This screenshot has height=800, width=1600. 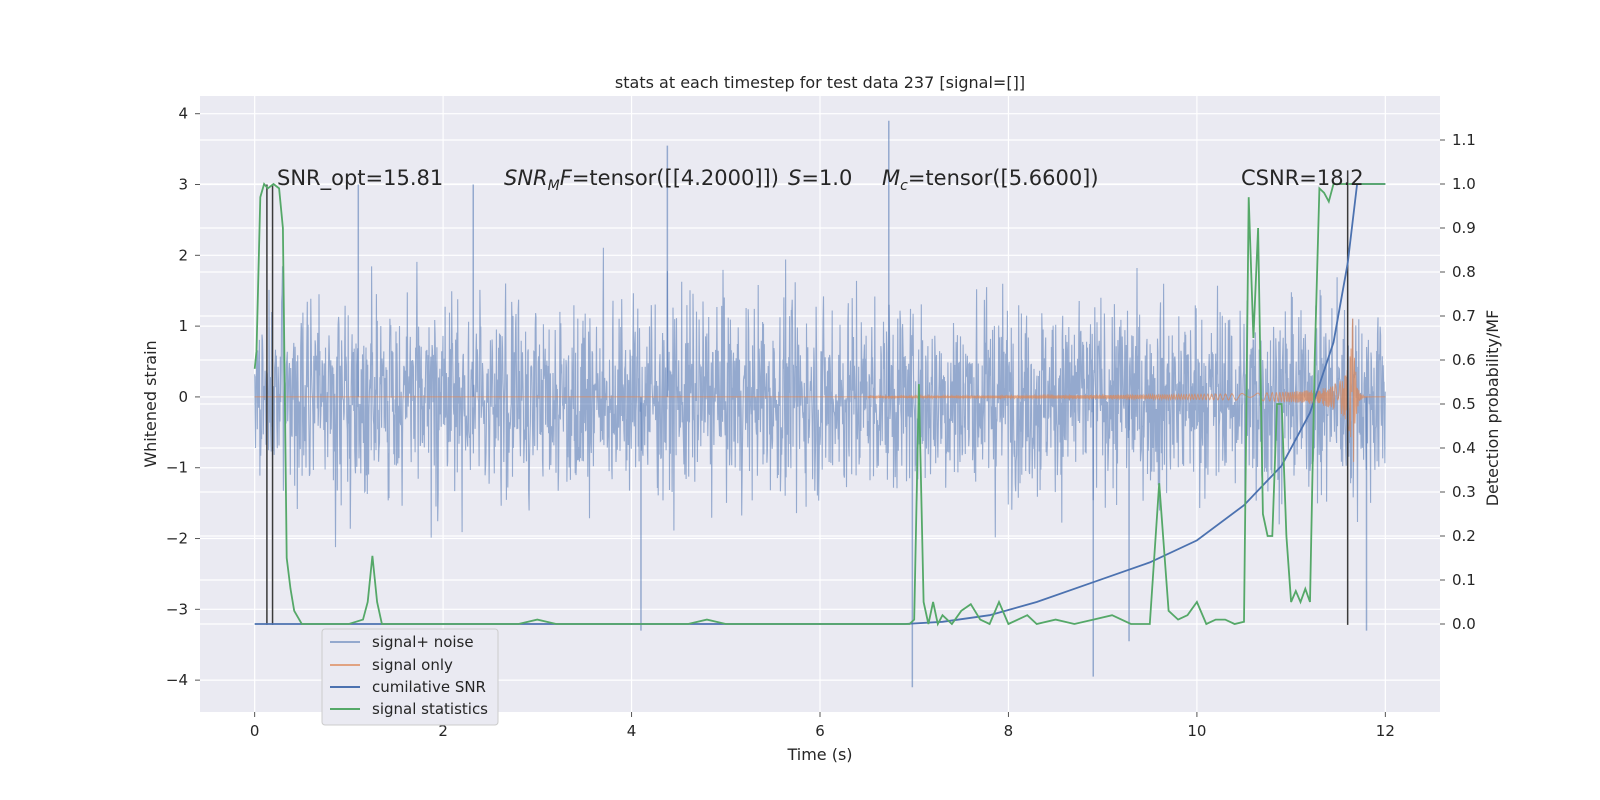 What do you see at coordinates (1464, 448) in the screenshot?
I see `y-tick-label-right: 0.4` at bounding box center [1464, 448].